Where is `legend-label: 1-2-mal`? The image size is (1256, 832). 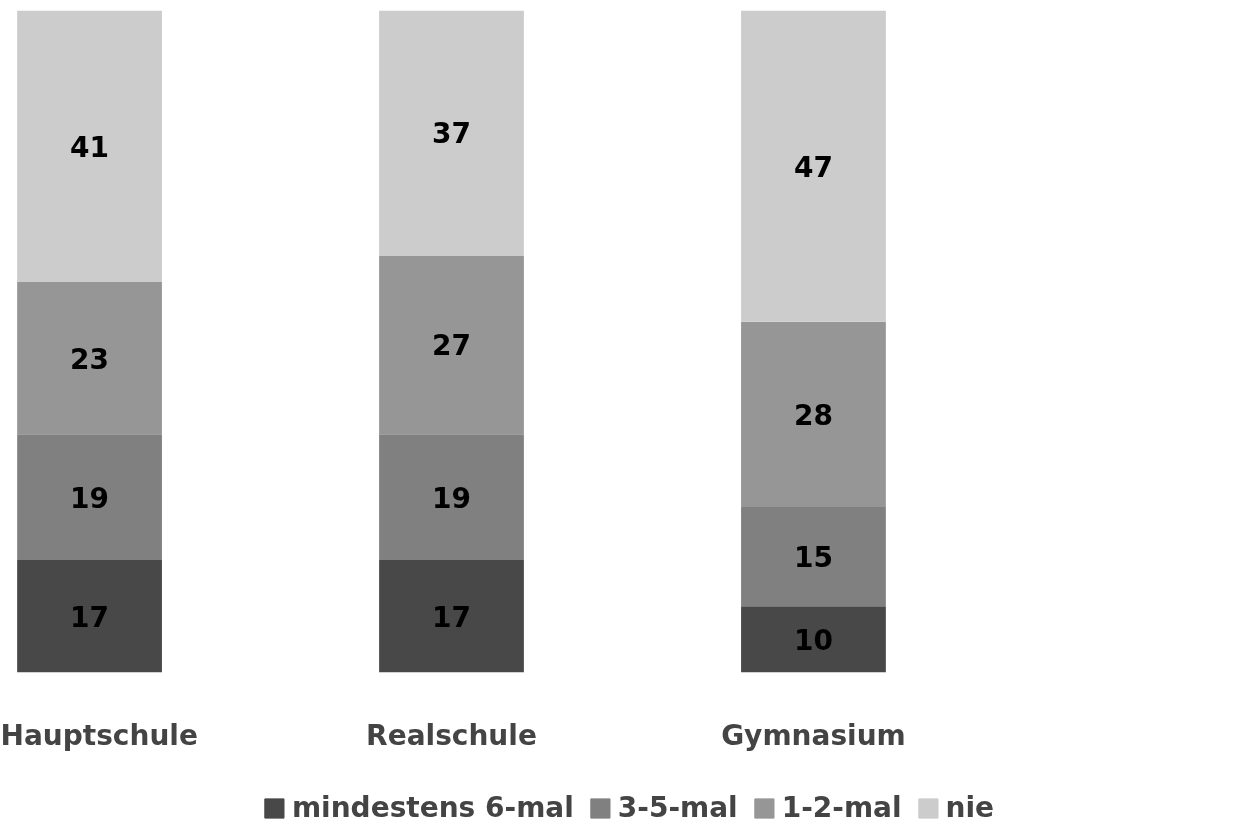
legend-label: 1-2-mal is located at coordinates (841, 807).